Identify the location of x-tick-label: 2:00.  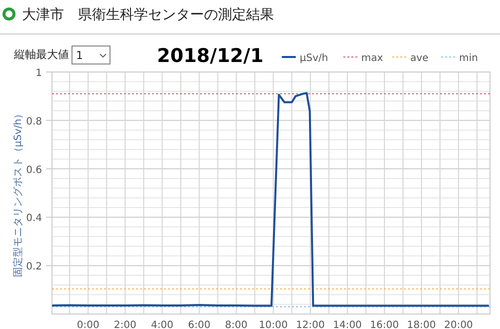
(125, 324).